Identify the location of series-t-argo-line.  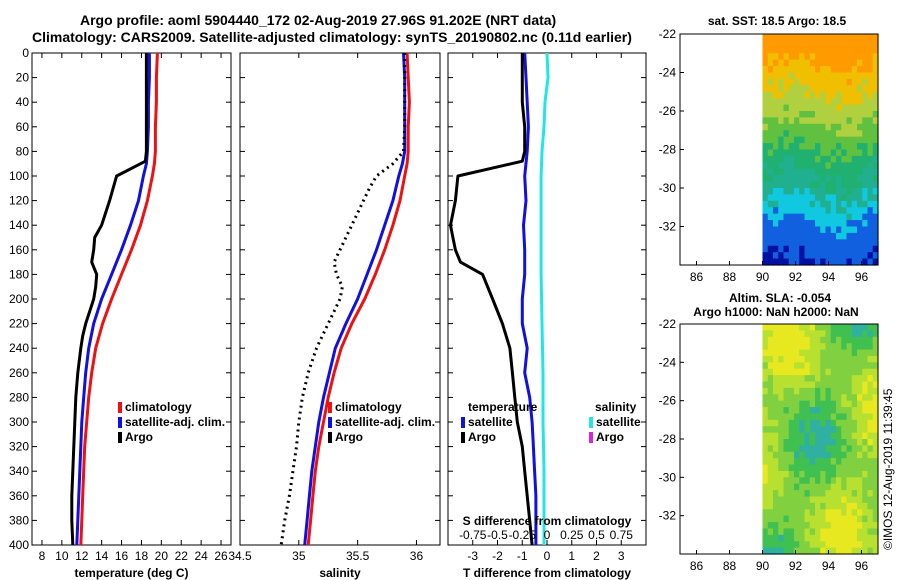
(491, 299).